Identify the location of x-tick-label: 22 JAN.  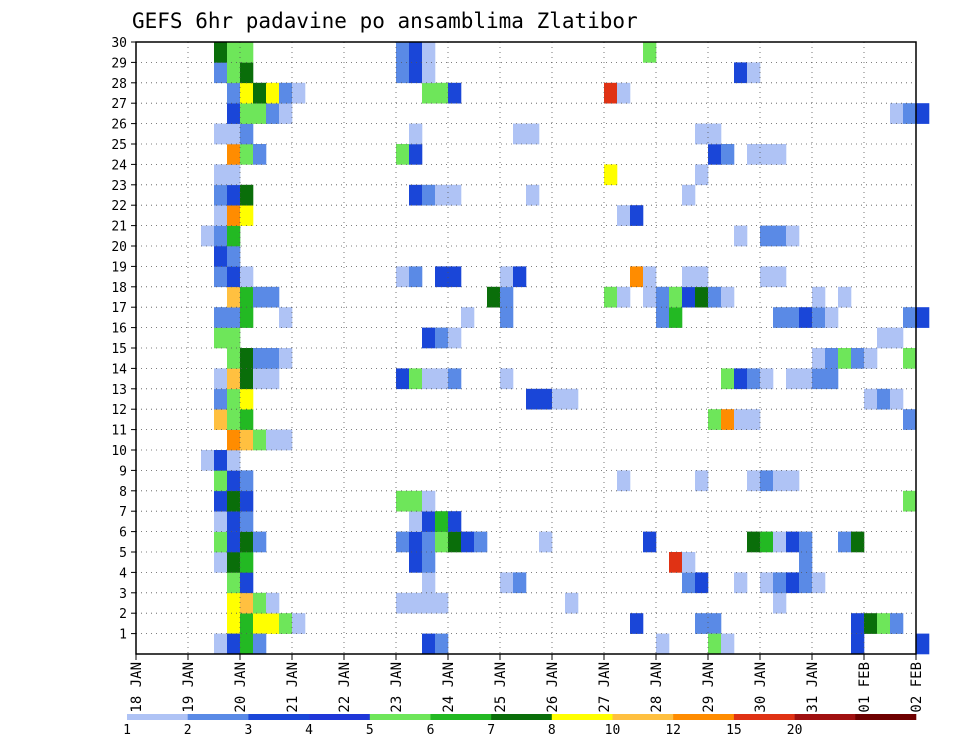
(345, 687).